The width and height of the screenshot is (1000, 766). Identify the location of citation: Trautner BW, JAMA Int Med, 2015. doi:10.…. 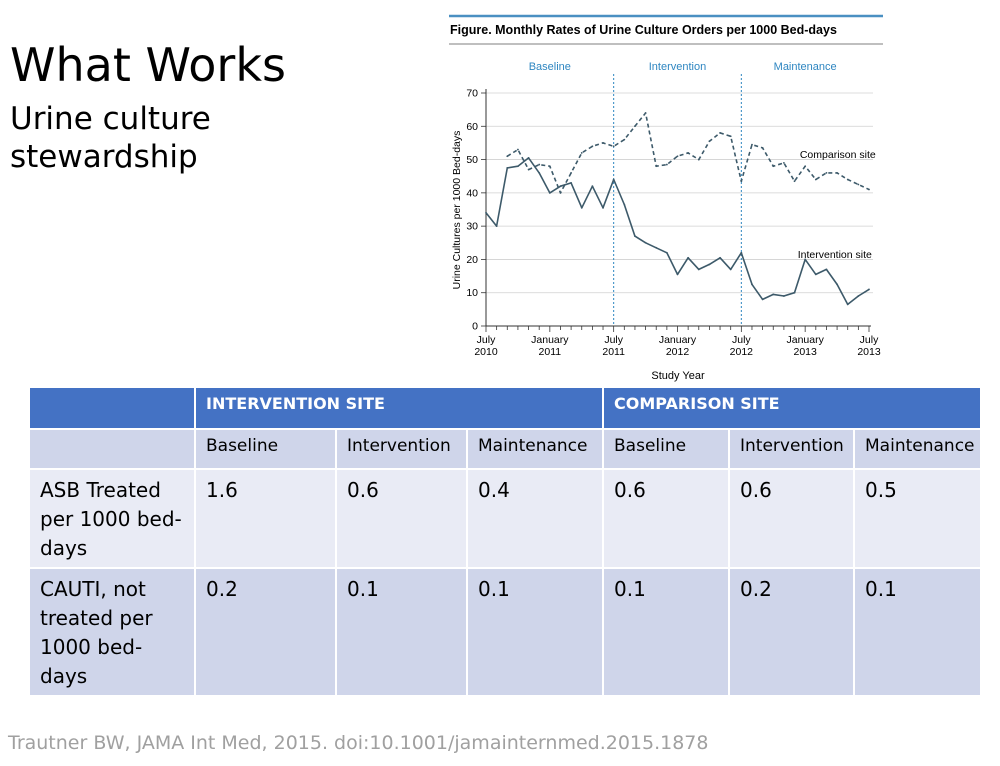
(358, 743).